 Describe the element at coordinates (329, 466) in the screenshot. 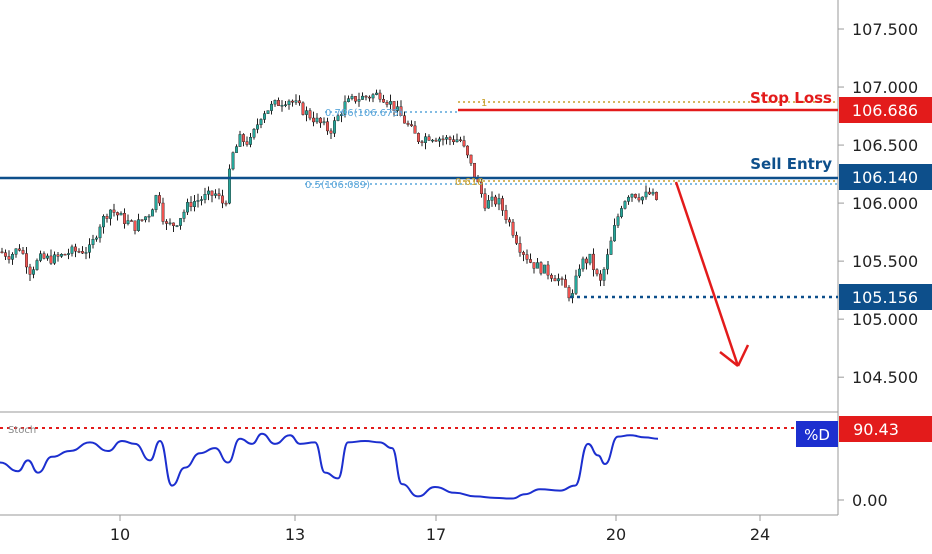

I see `stoch-d-line` at that location.